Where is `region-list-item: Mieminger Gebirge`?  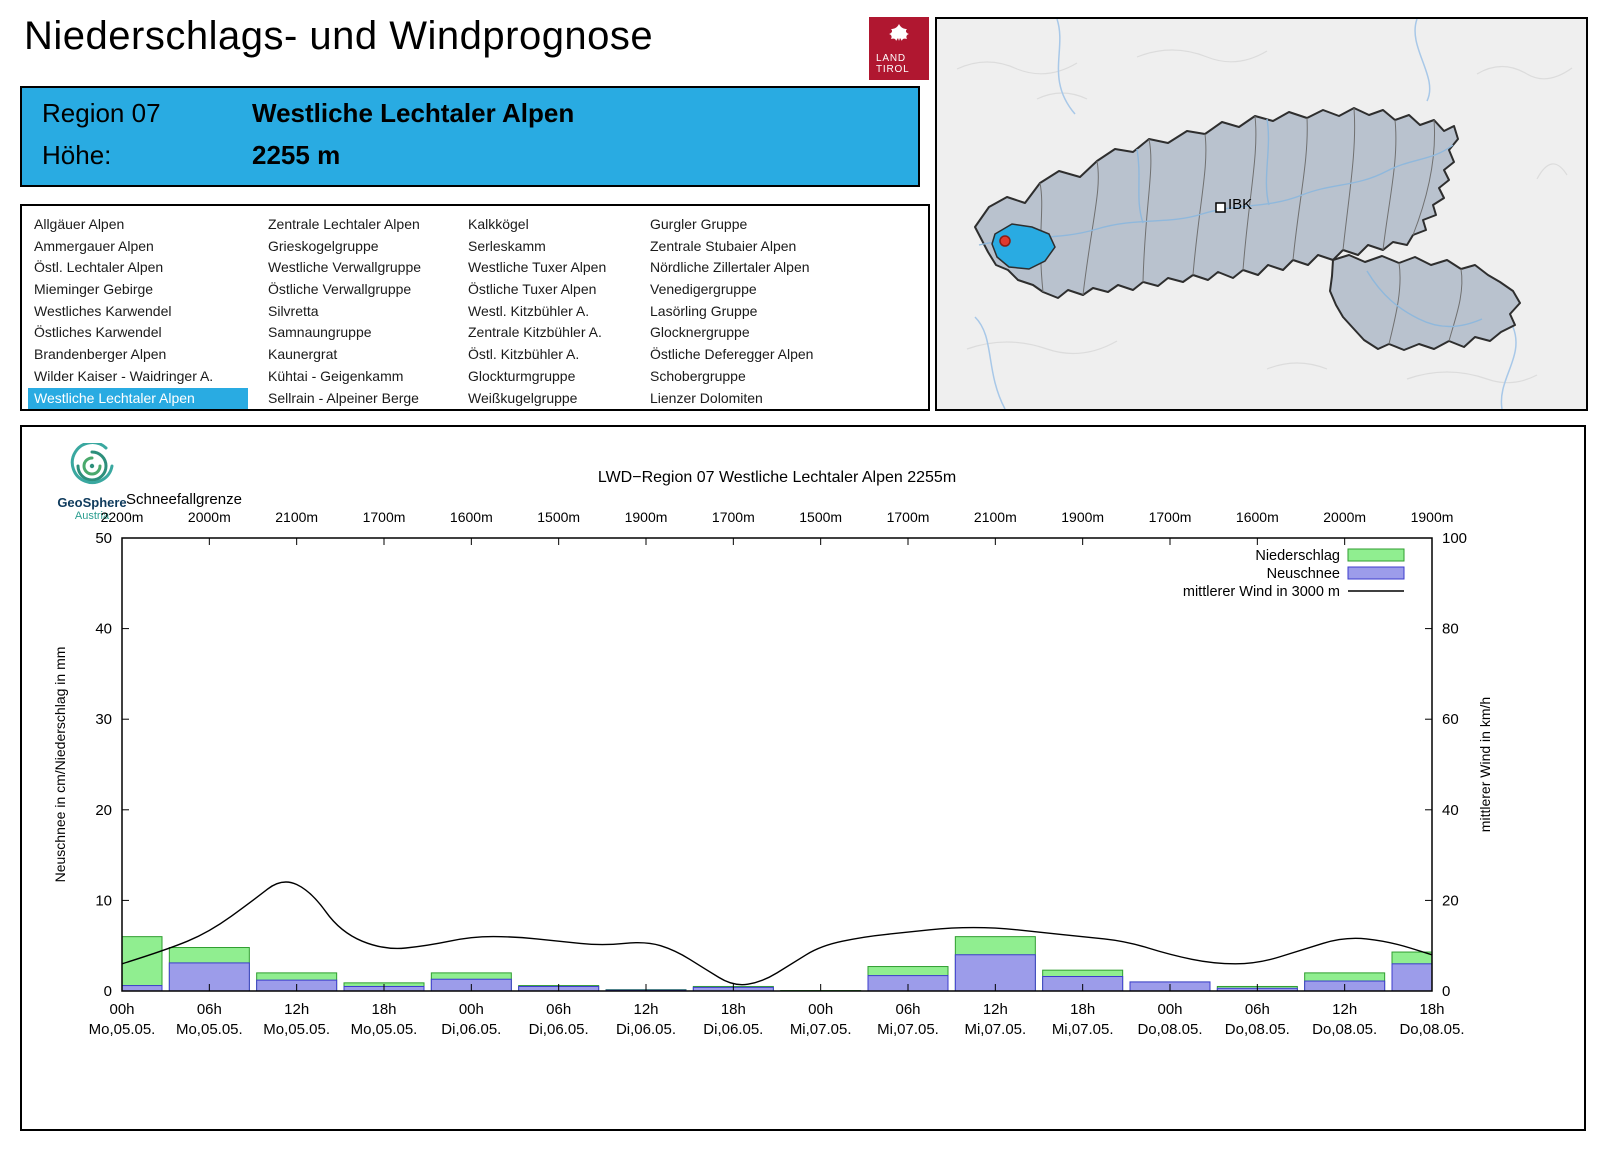
region-list-item: Mieminger Gebirge is located at coordinates (94, 289).